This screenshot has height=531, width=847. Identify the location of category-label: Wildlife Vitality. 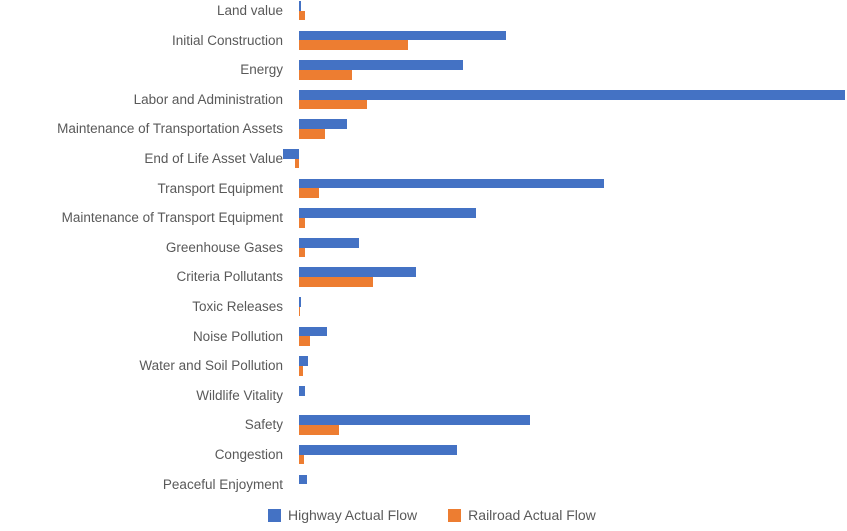
(239, 395).